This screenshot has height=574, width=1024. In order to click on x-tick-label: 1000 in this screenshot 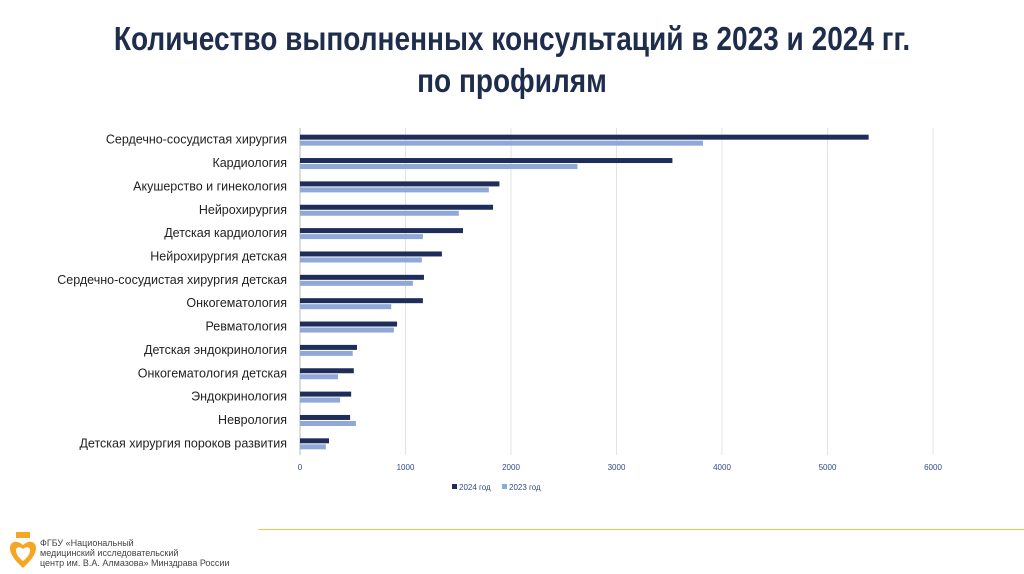, I will do `click(406, 467)`.